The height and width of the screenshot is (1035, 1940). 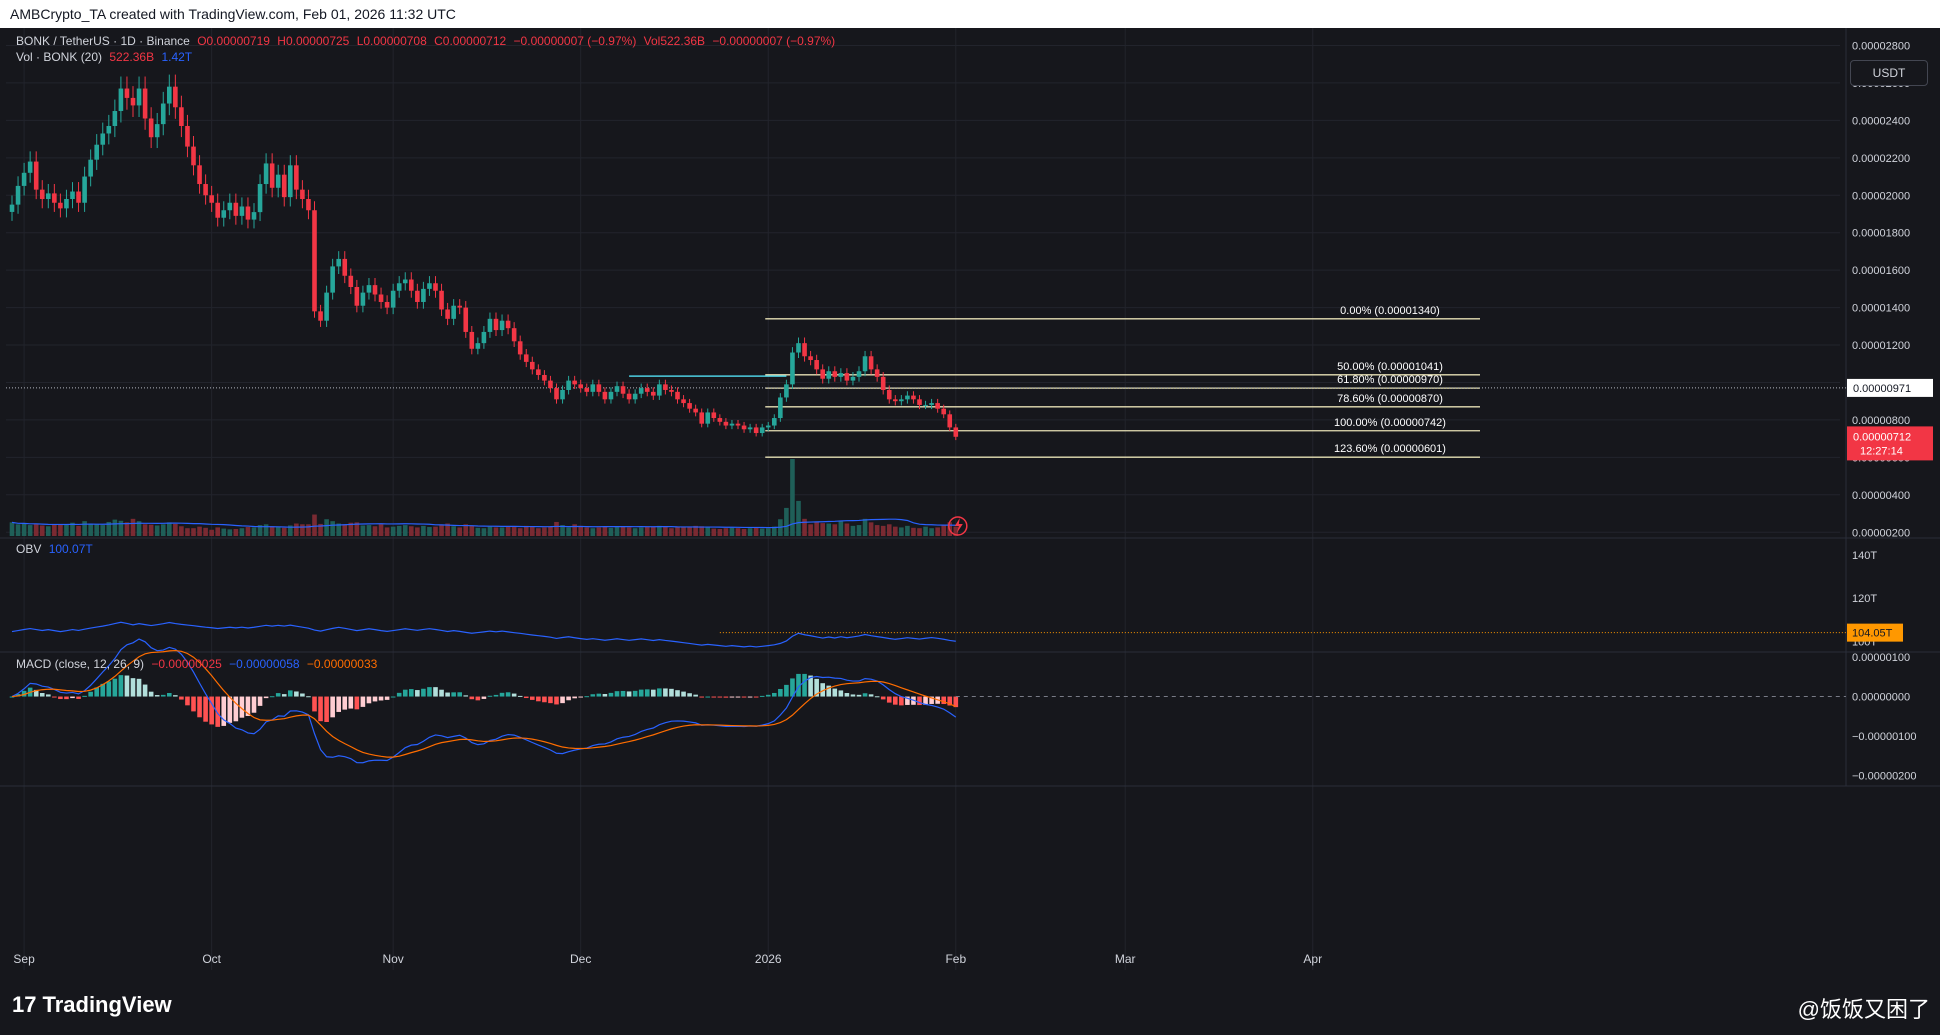 What do you see at coordinates (92, 1005) in the screenshot?
I see `tradingview-logo: 17 TradingView` at bounding box center [92, 1005].